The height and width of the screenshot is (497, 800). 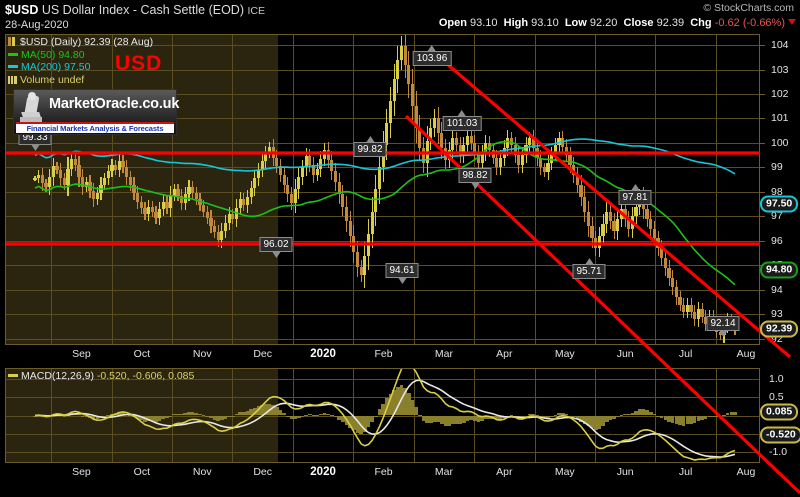 I want to click on annotation-label: 101.03, so click(x=462, y=123).